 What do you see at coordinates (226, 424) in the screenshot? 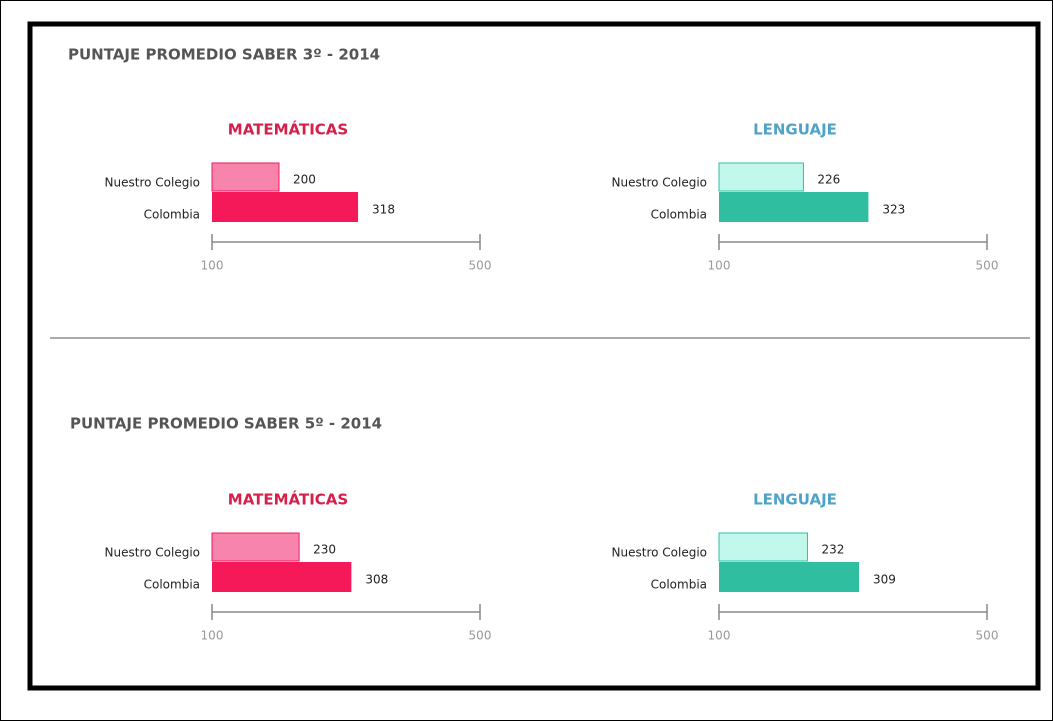
I see `section-title: PUNTAJE PROMEDIO SABER 5º - 2014` at bounding box center [226, 424].